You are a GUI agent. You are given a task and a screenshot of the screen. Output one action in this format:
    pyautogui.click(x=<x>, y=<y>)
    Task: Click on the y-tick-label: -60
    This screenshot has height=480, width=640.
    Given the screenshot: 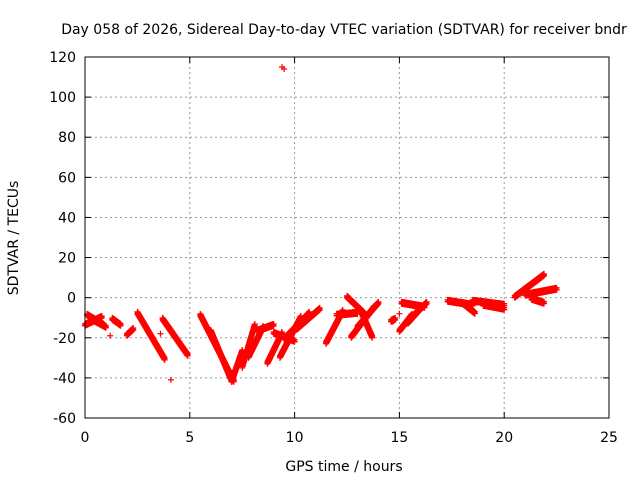 What is the action you would take?
    pyautogui.click(x=64, y=419)
    